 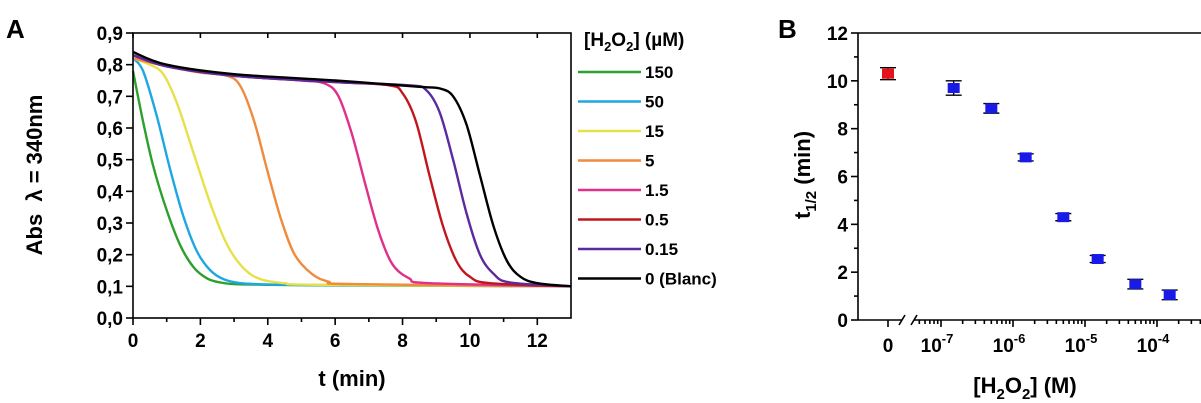 What do you see at coordinates (200, 341) in the screenshot?
I see `panel-a-x-tick-label: 2` at bounding box center [200, 341].